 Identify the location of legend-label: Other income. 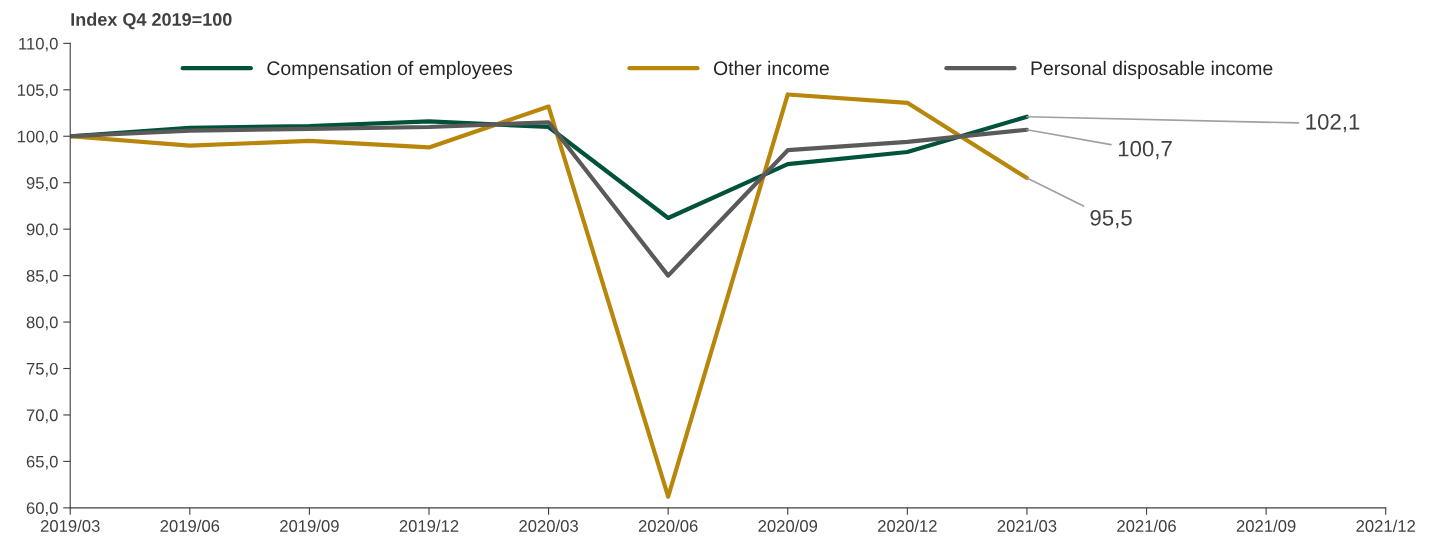
(771, 68).